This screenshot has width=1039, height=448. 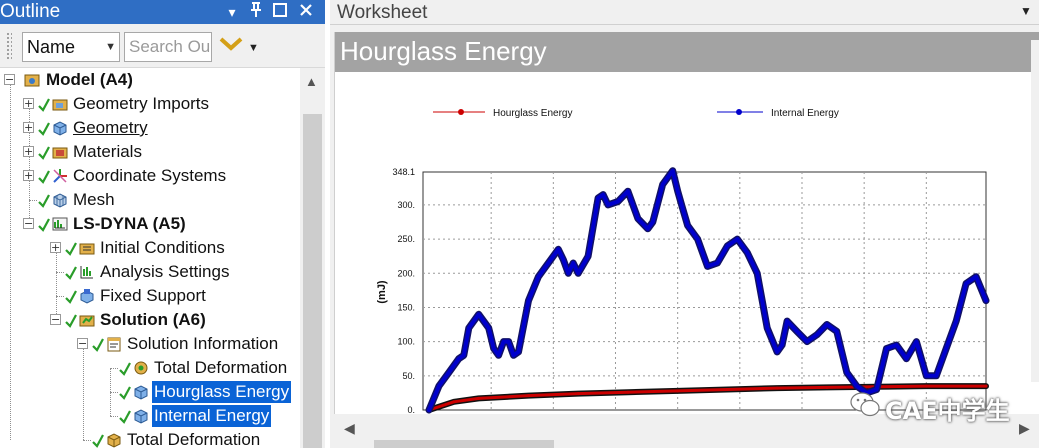 I want to click on outline-toolbar: Name ▼ ▼, so click(x=162, y=46).